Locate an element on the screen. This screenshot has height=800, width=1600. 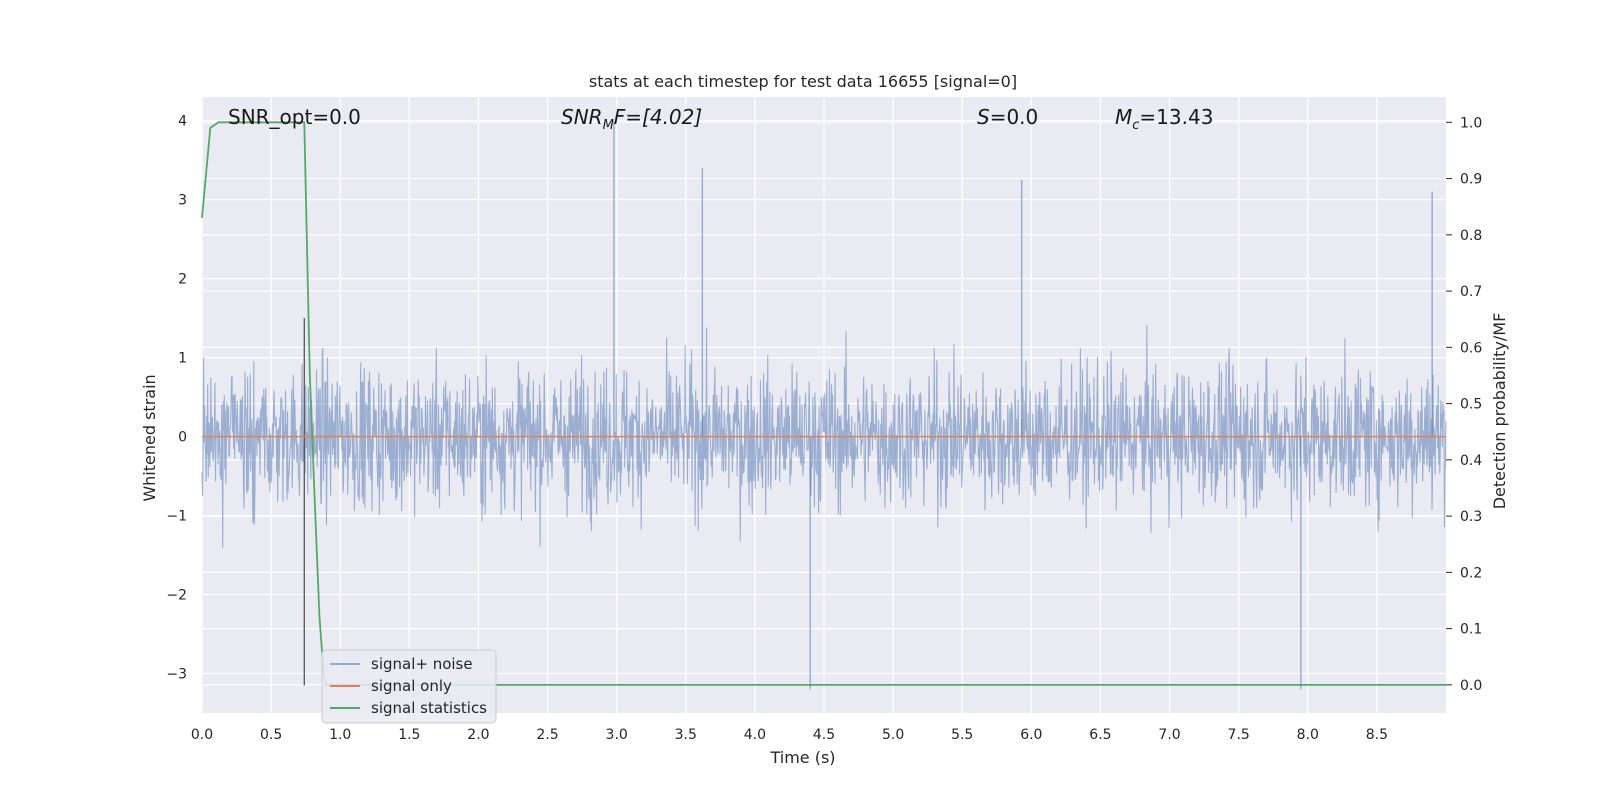
y-tick-label: 4 is located at coordinates (182, 122).